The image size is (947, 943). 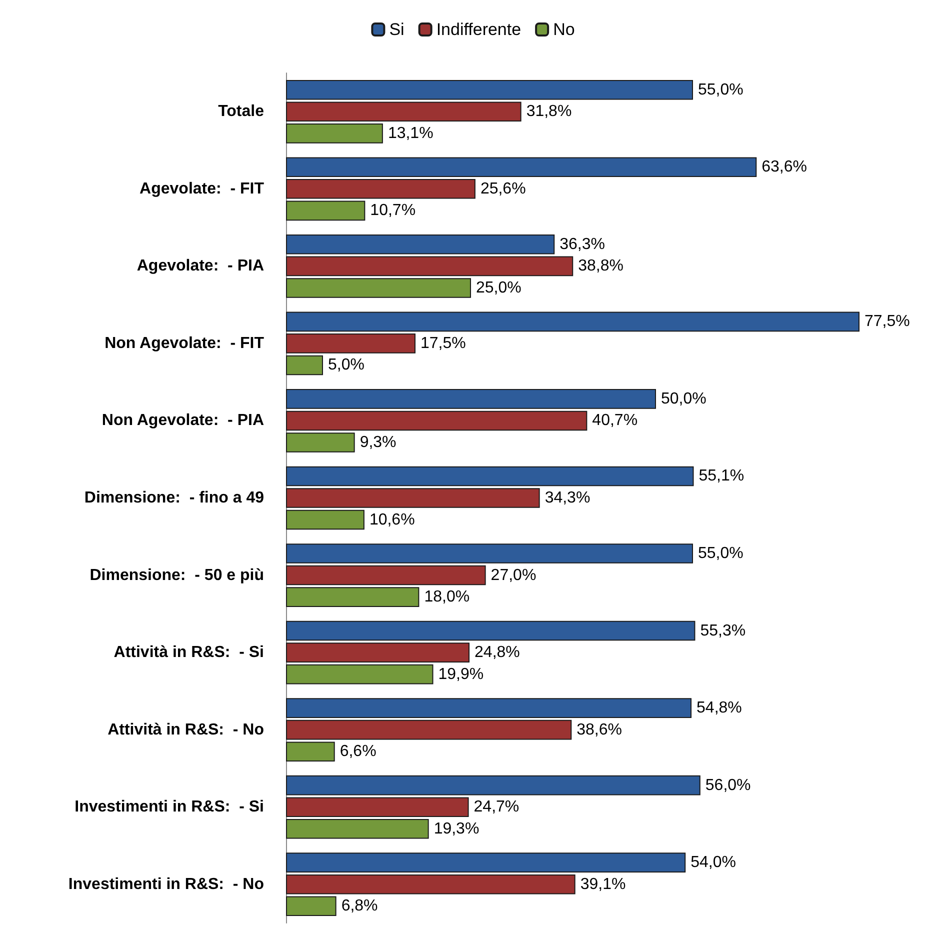 I want to click on legend-label: No, so click(x=564, y=29).